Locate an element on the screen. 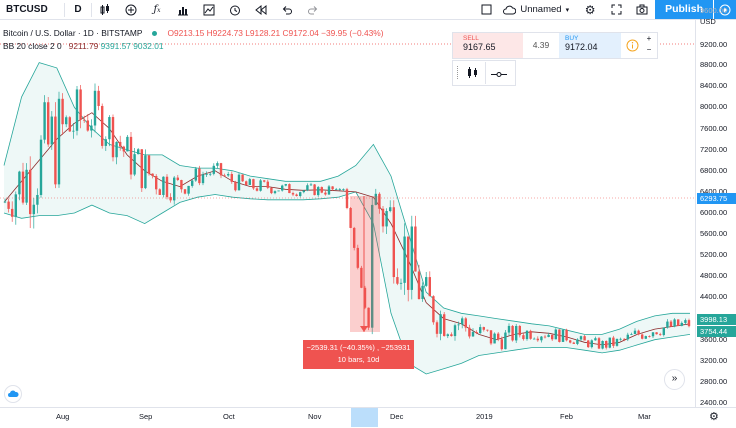 The image size is (736, 428). interval-button: D is located at coordinates (78, 9).